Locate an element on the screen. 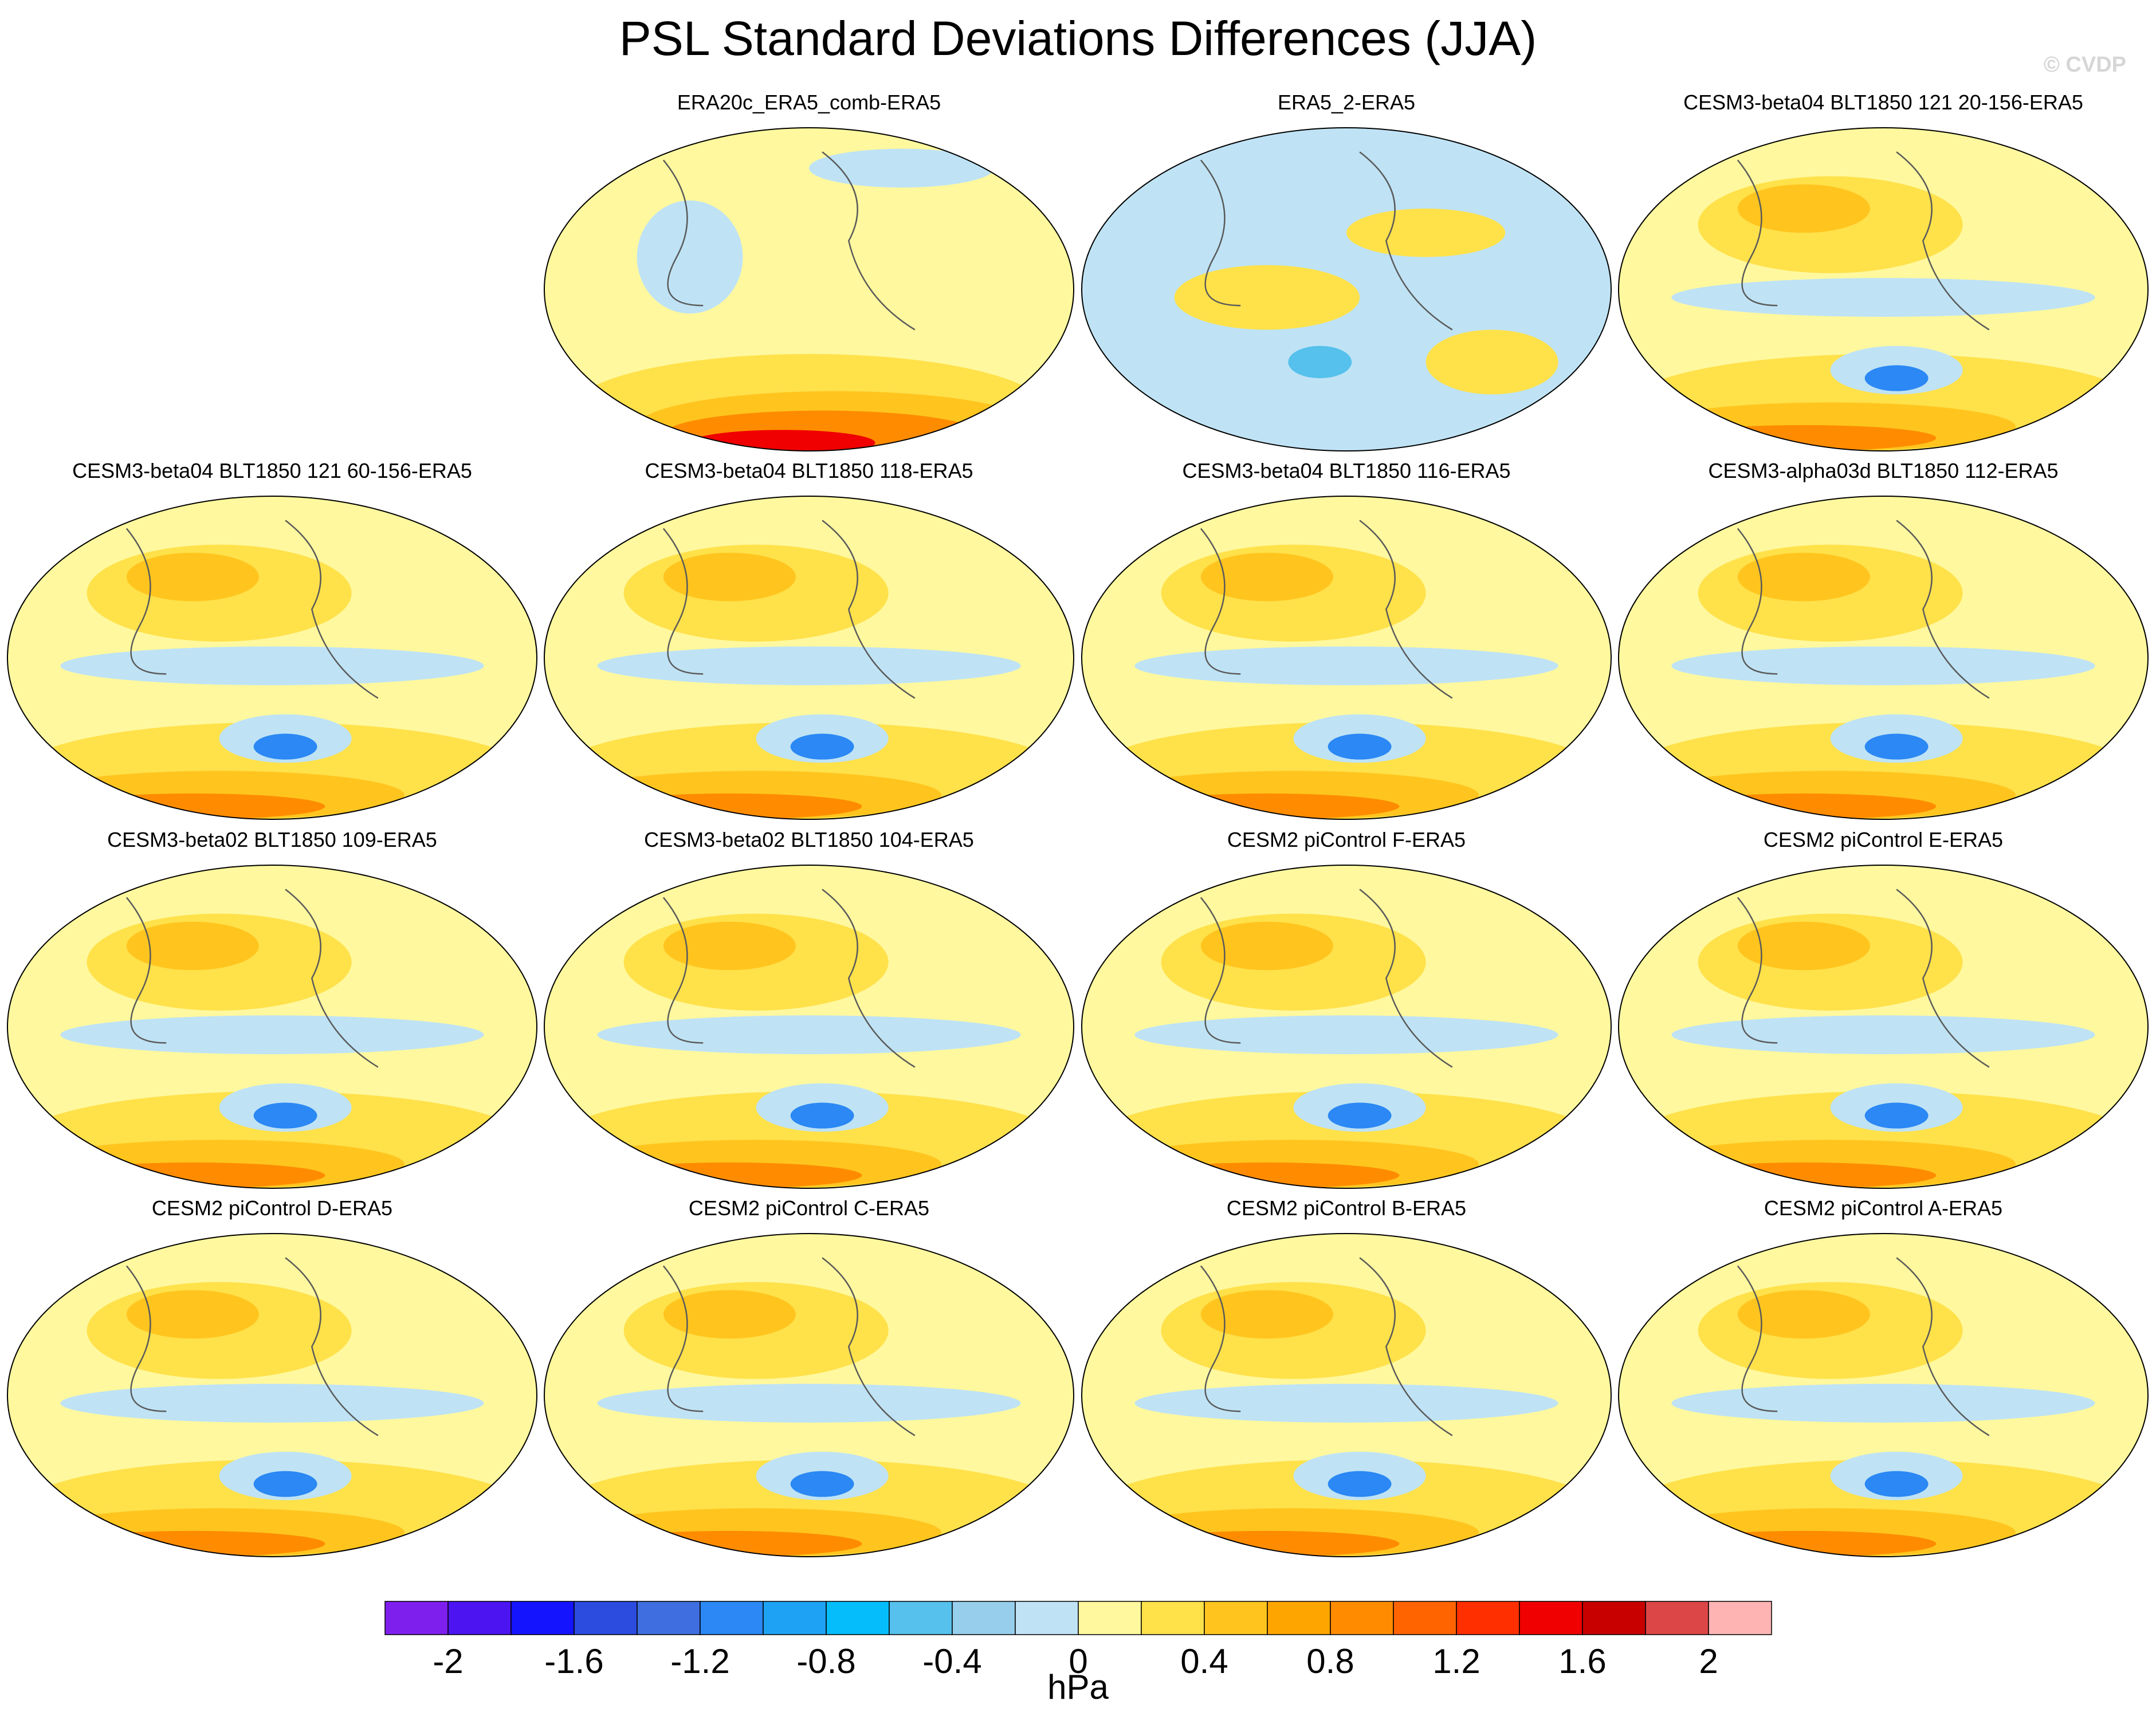  panel-title: CESM2 piControl F-ERA5 is located at coordinates (1346, 840).